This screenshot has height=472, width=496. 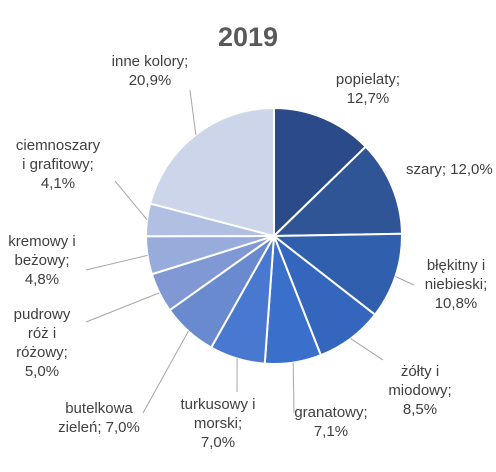 I want to click on slice-label: żółty i miodowy; 8,5%, so click(x=419, y=390).